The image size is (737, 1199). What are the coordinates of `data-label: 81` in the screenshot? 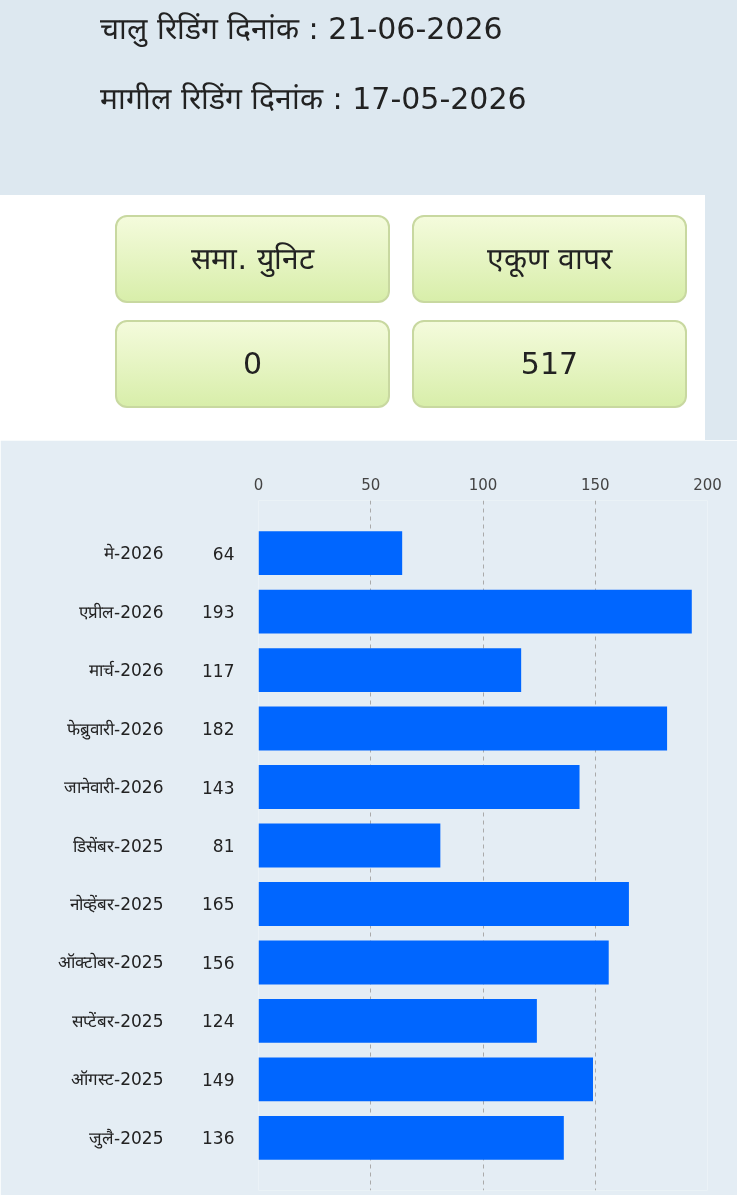 It's located at (223, 846).